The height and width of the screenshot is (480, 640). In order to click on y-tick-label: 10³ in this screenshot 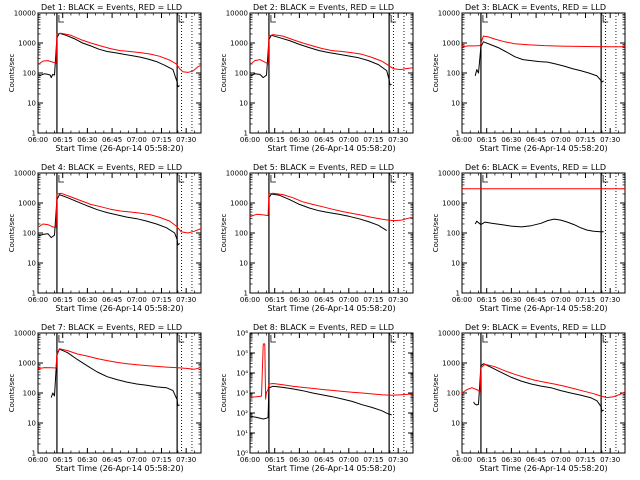, I will do `click(242, 394)`.